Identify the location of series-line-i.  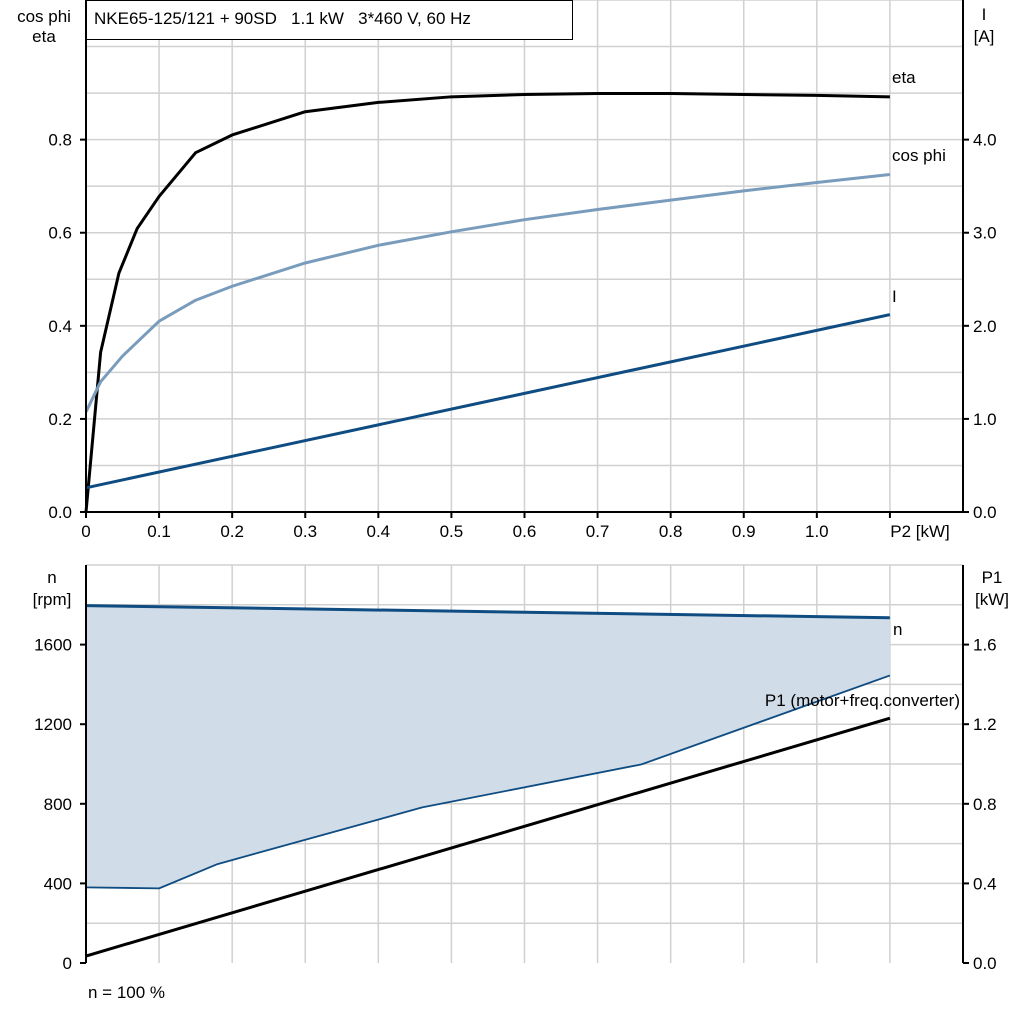
(488, 401).